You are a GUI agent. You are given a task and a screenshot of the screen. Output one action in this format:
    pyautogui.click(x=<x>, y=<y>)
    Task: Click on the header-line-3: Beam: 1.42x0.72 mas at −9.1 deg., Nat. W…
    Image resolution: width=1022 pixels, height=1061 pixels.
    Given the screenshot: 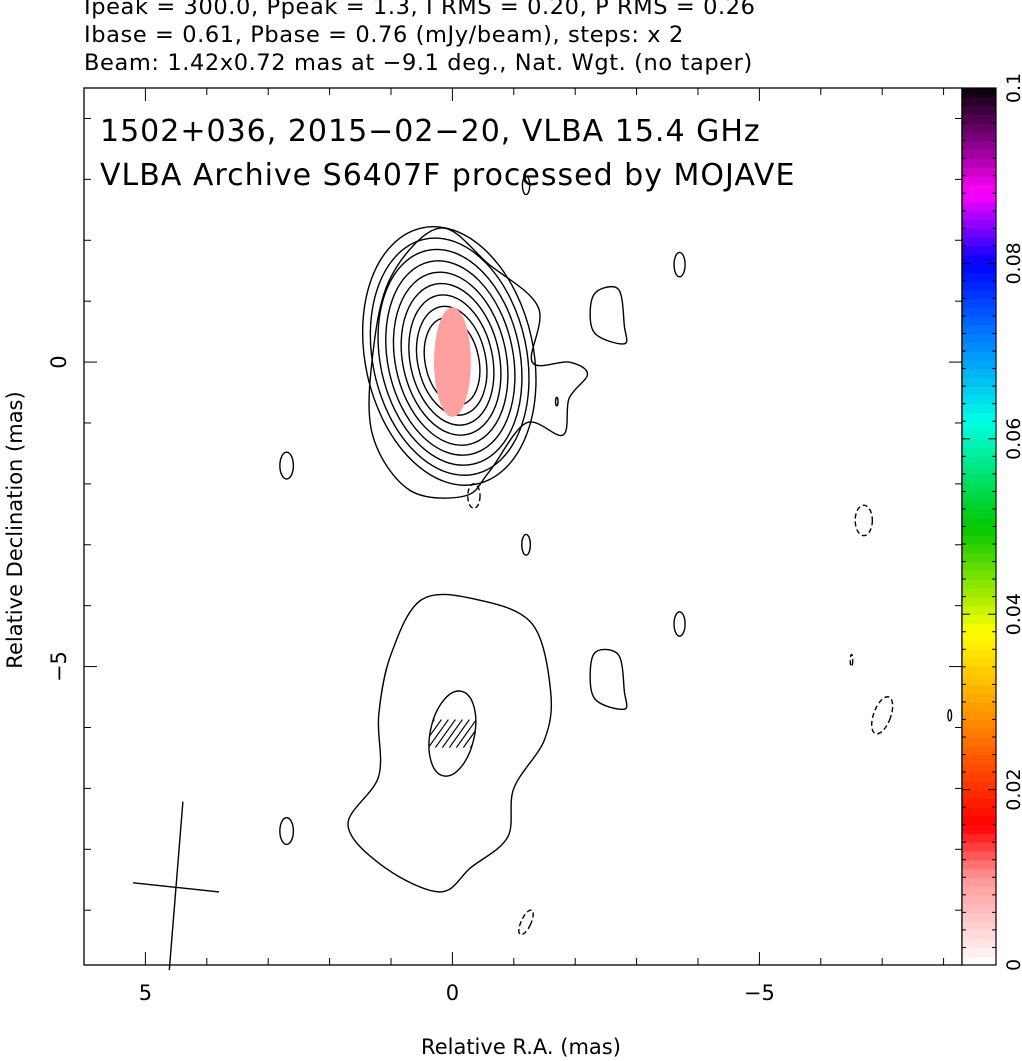 What is the action you would take?
    pyautogui.click(x=418, y=63)
    